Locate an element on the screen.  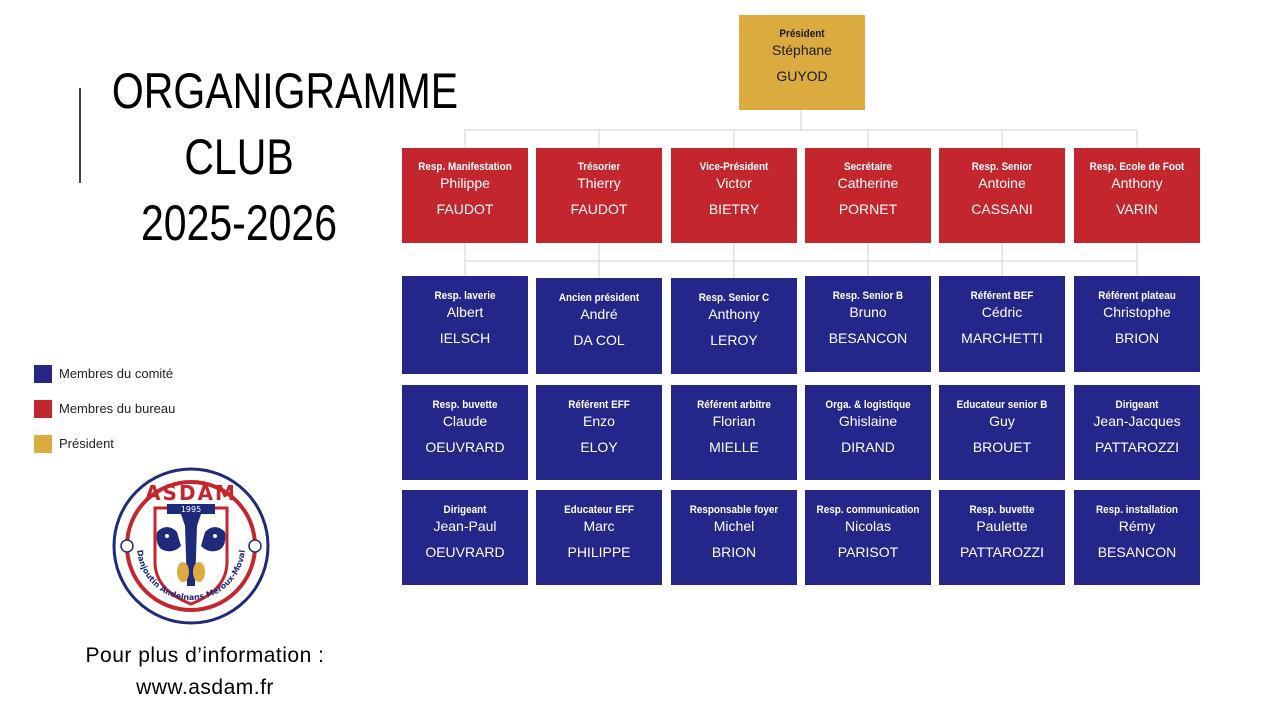
role-label: Responsable foyer is located at coordinates (734, 510).